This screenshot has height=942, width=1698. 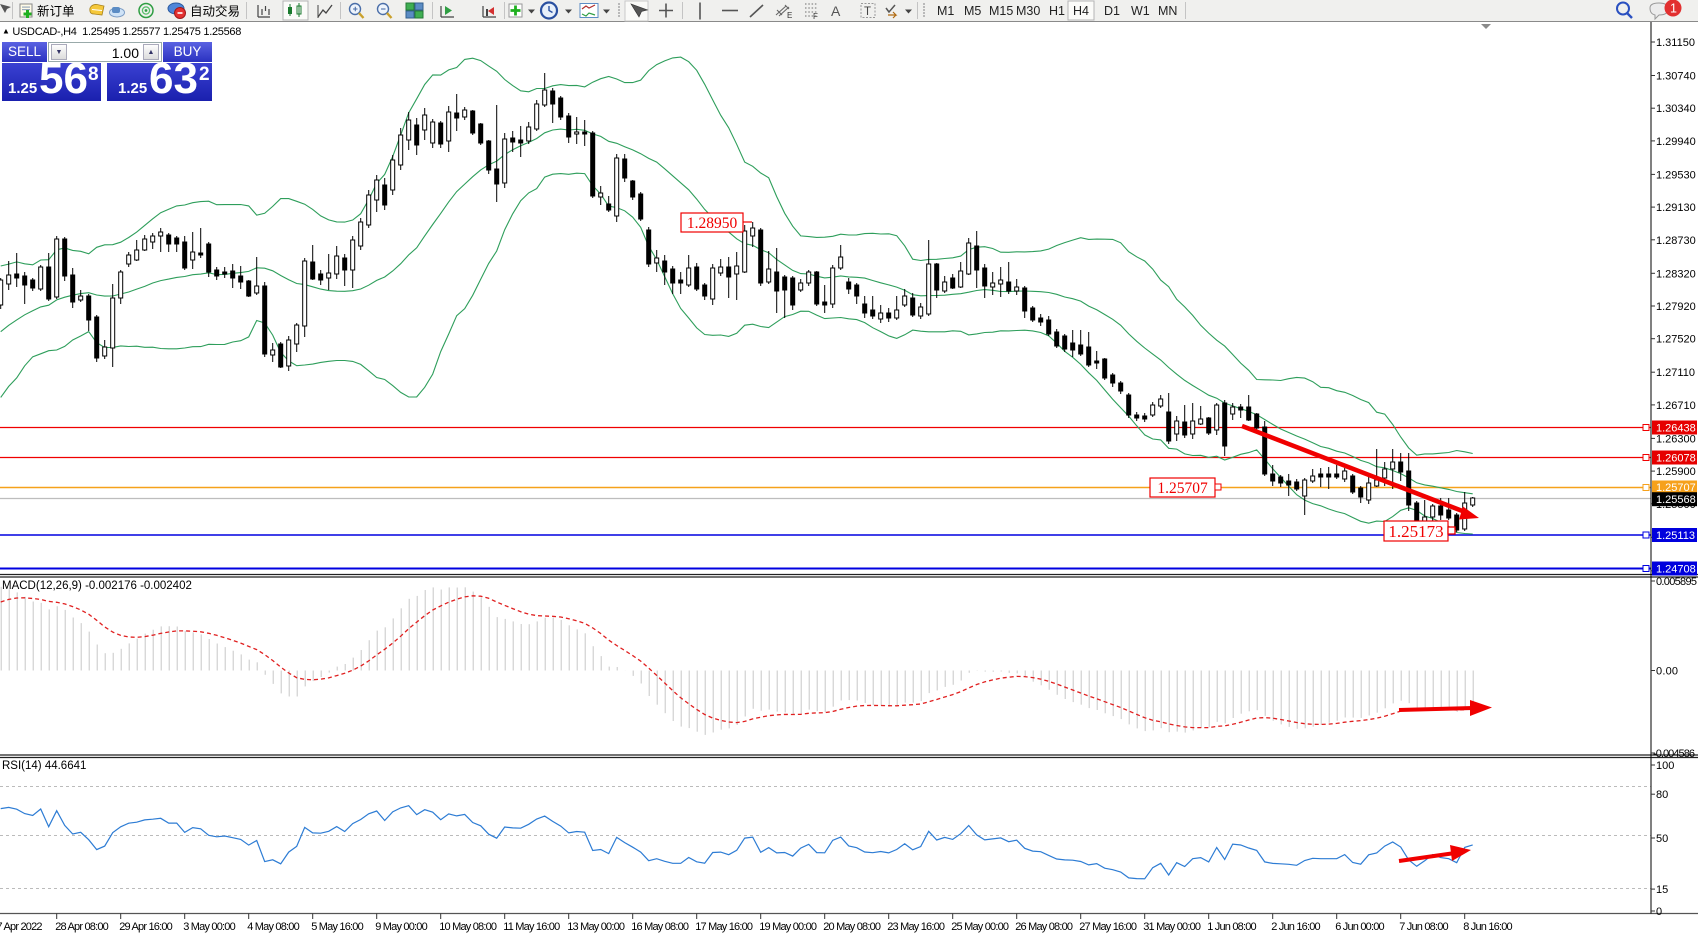 What do you see at coordinates (1001, 11) in the screenshot?
I see `svg-text: M15` at bounding box center [1001, 11].